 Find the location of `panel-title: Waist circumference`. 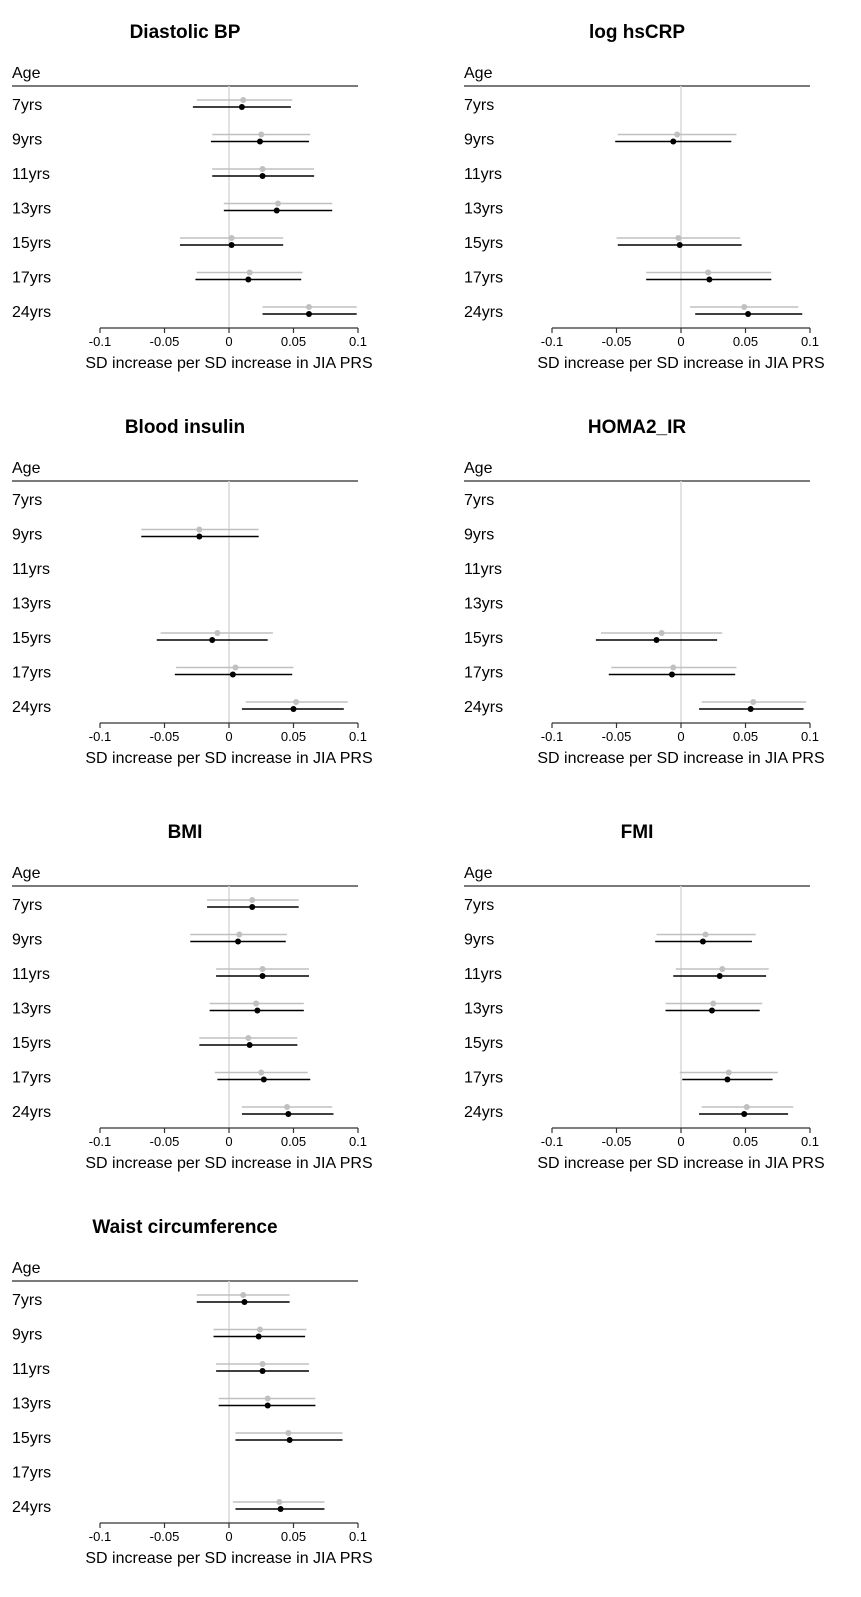

panel-title: Waist circumference is located at coordinates (184, 1227).